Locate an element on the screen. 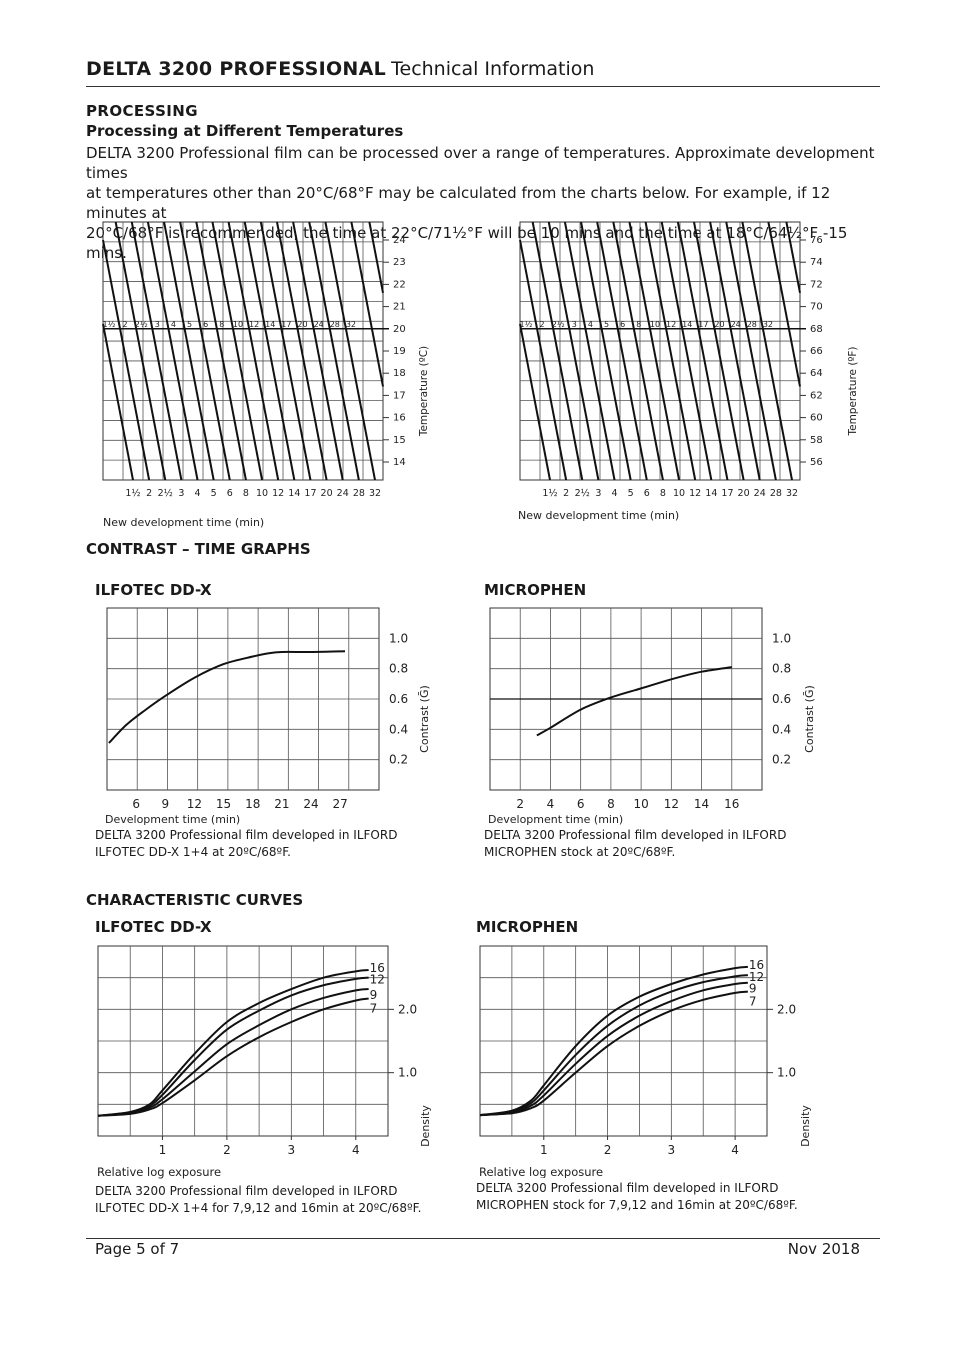 Image resolution: width=954 pixels, height=1350 pixels. x-tick-label: 1½ is located at coordinates (549, 493).